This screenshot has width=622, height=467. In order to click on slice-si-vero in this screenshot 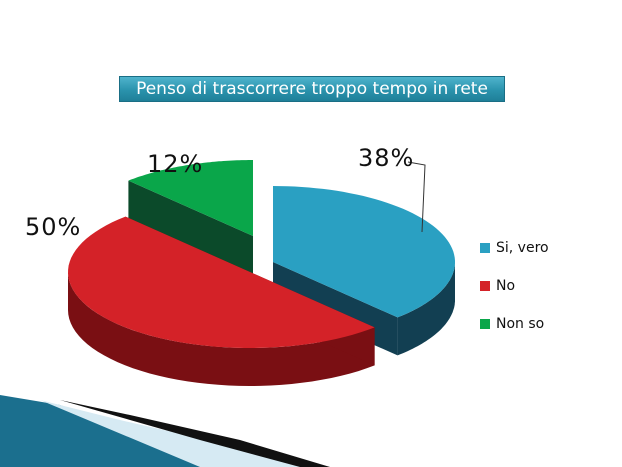, I will do `click(364, 252)`.